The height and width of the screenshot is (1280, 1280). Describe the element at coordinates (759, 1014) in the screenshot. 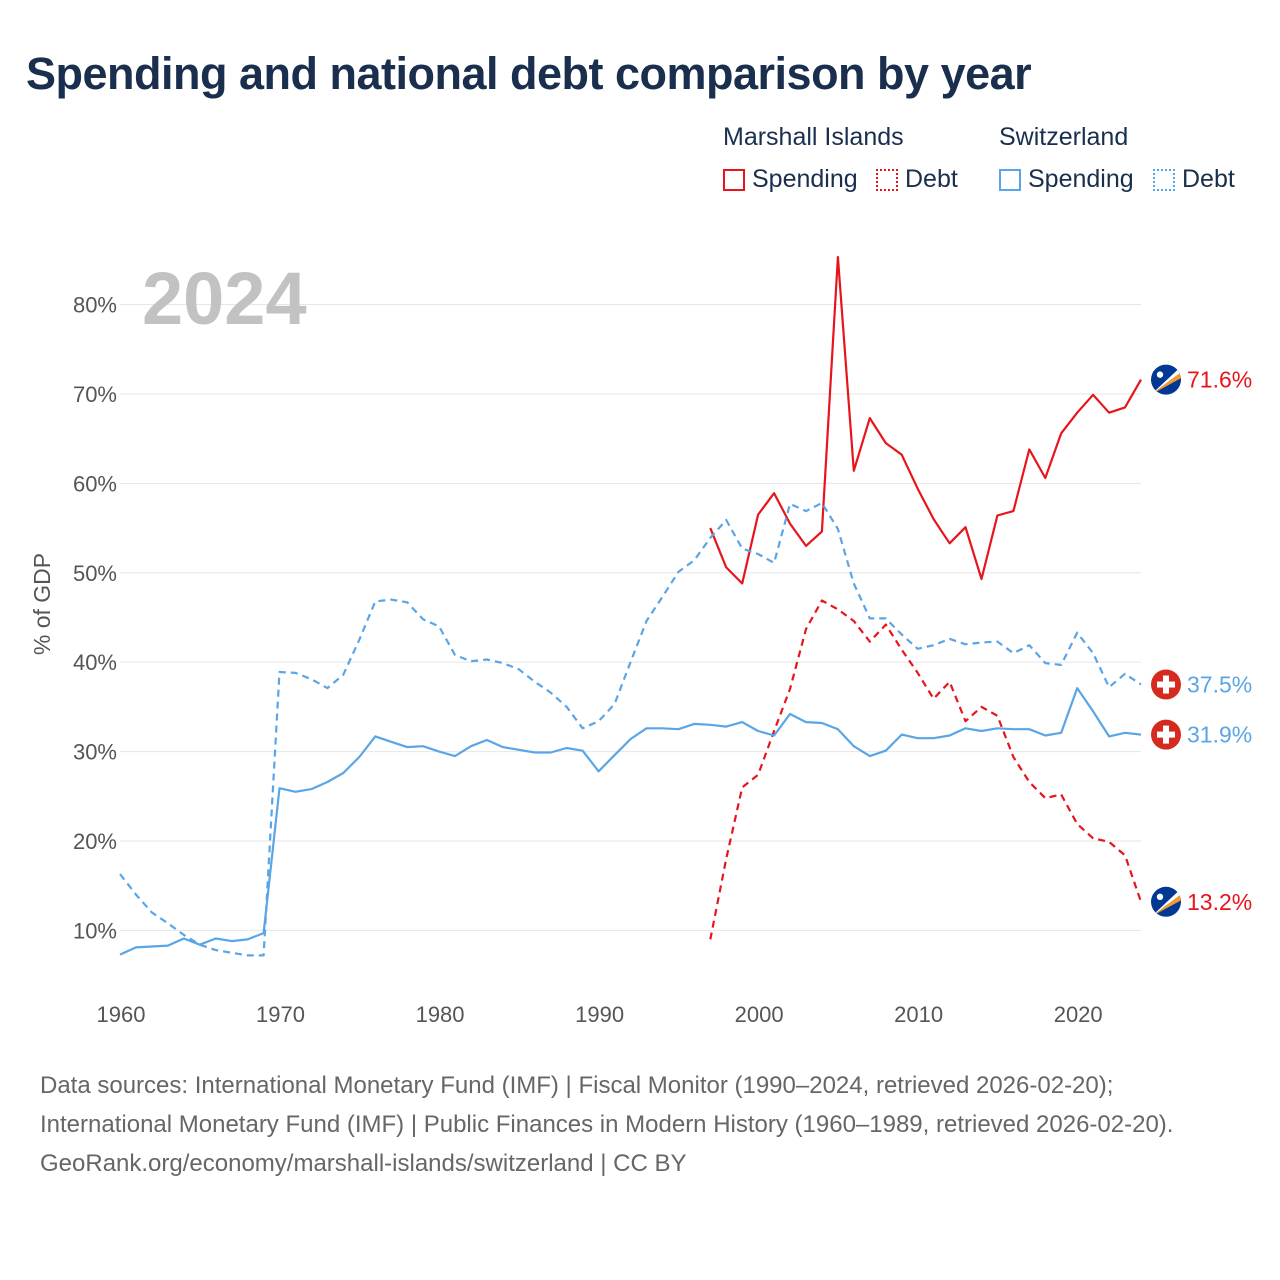

I see `x-tick-label: 2000` at that location.